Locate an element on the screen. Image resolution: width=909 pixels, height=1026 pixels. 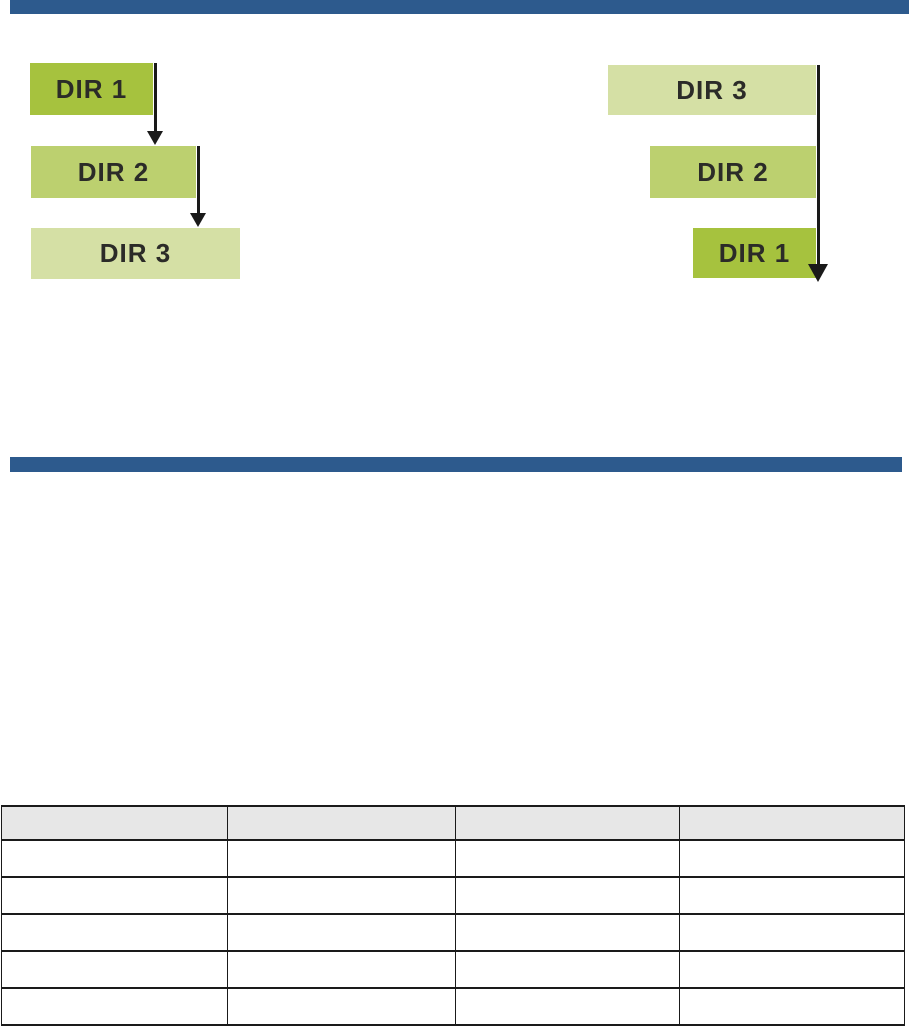
left-dir3-box: DIR 3 is located at coordinates (135, 253).